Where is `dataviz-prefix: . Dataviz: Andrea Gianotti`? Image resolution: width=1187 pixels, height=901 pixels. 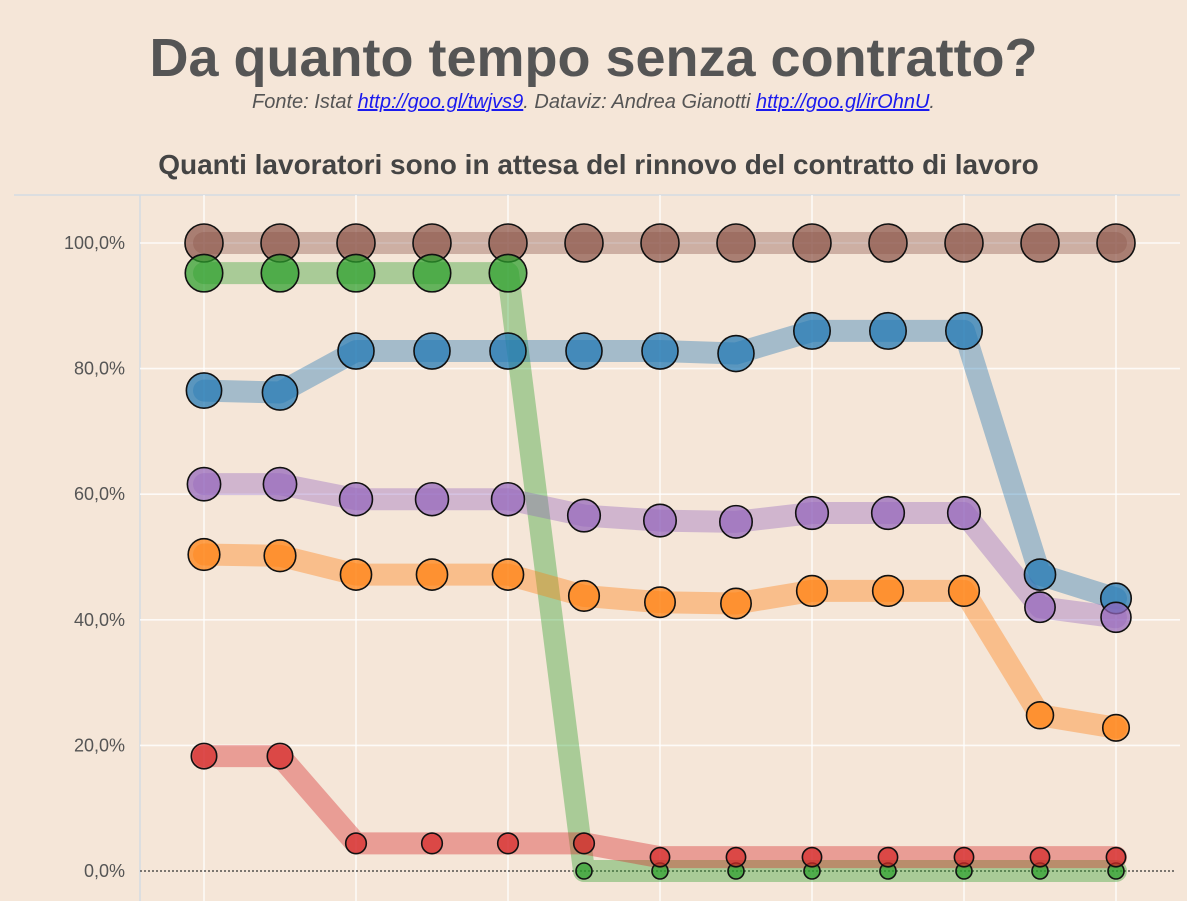 dataviz-prefix: . Dataviz: Andrea Gianotti is located at coordinates (639, 102).